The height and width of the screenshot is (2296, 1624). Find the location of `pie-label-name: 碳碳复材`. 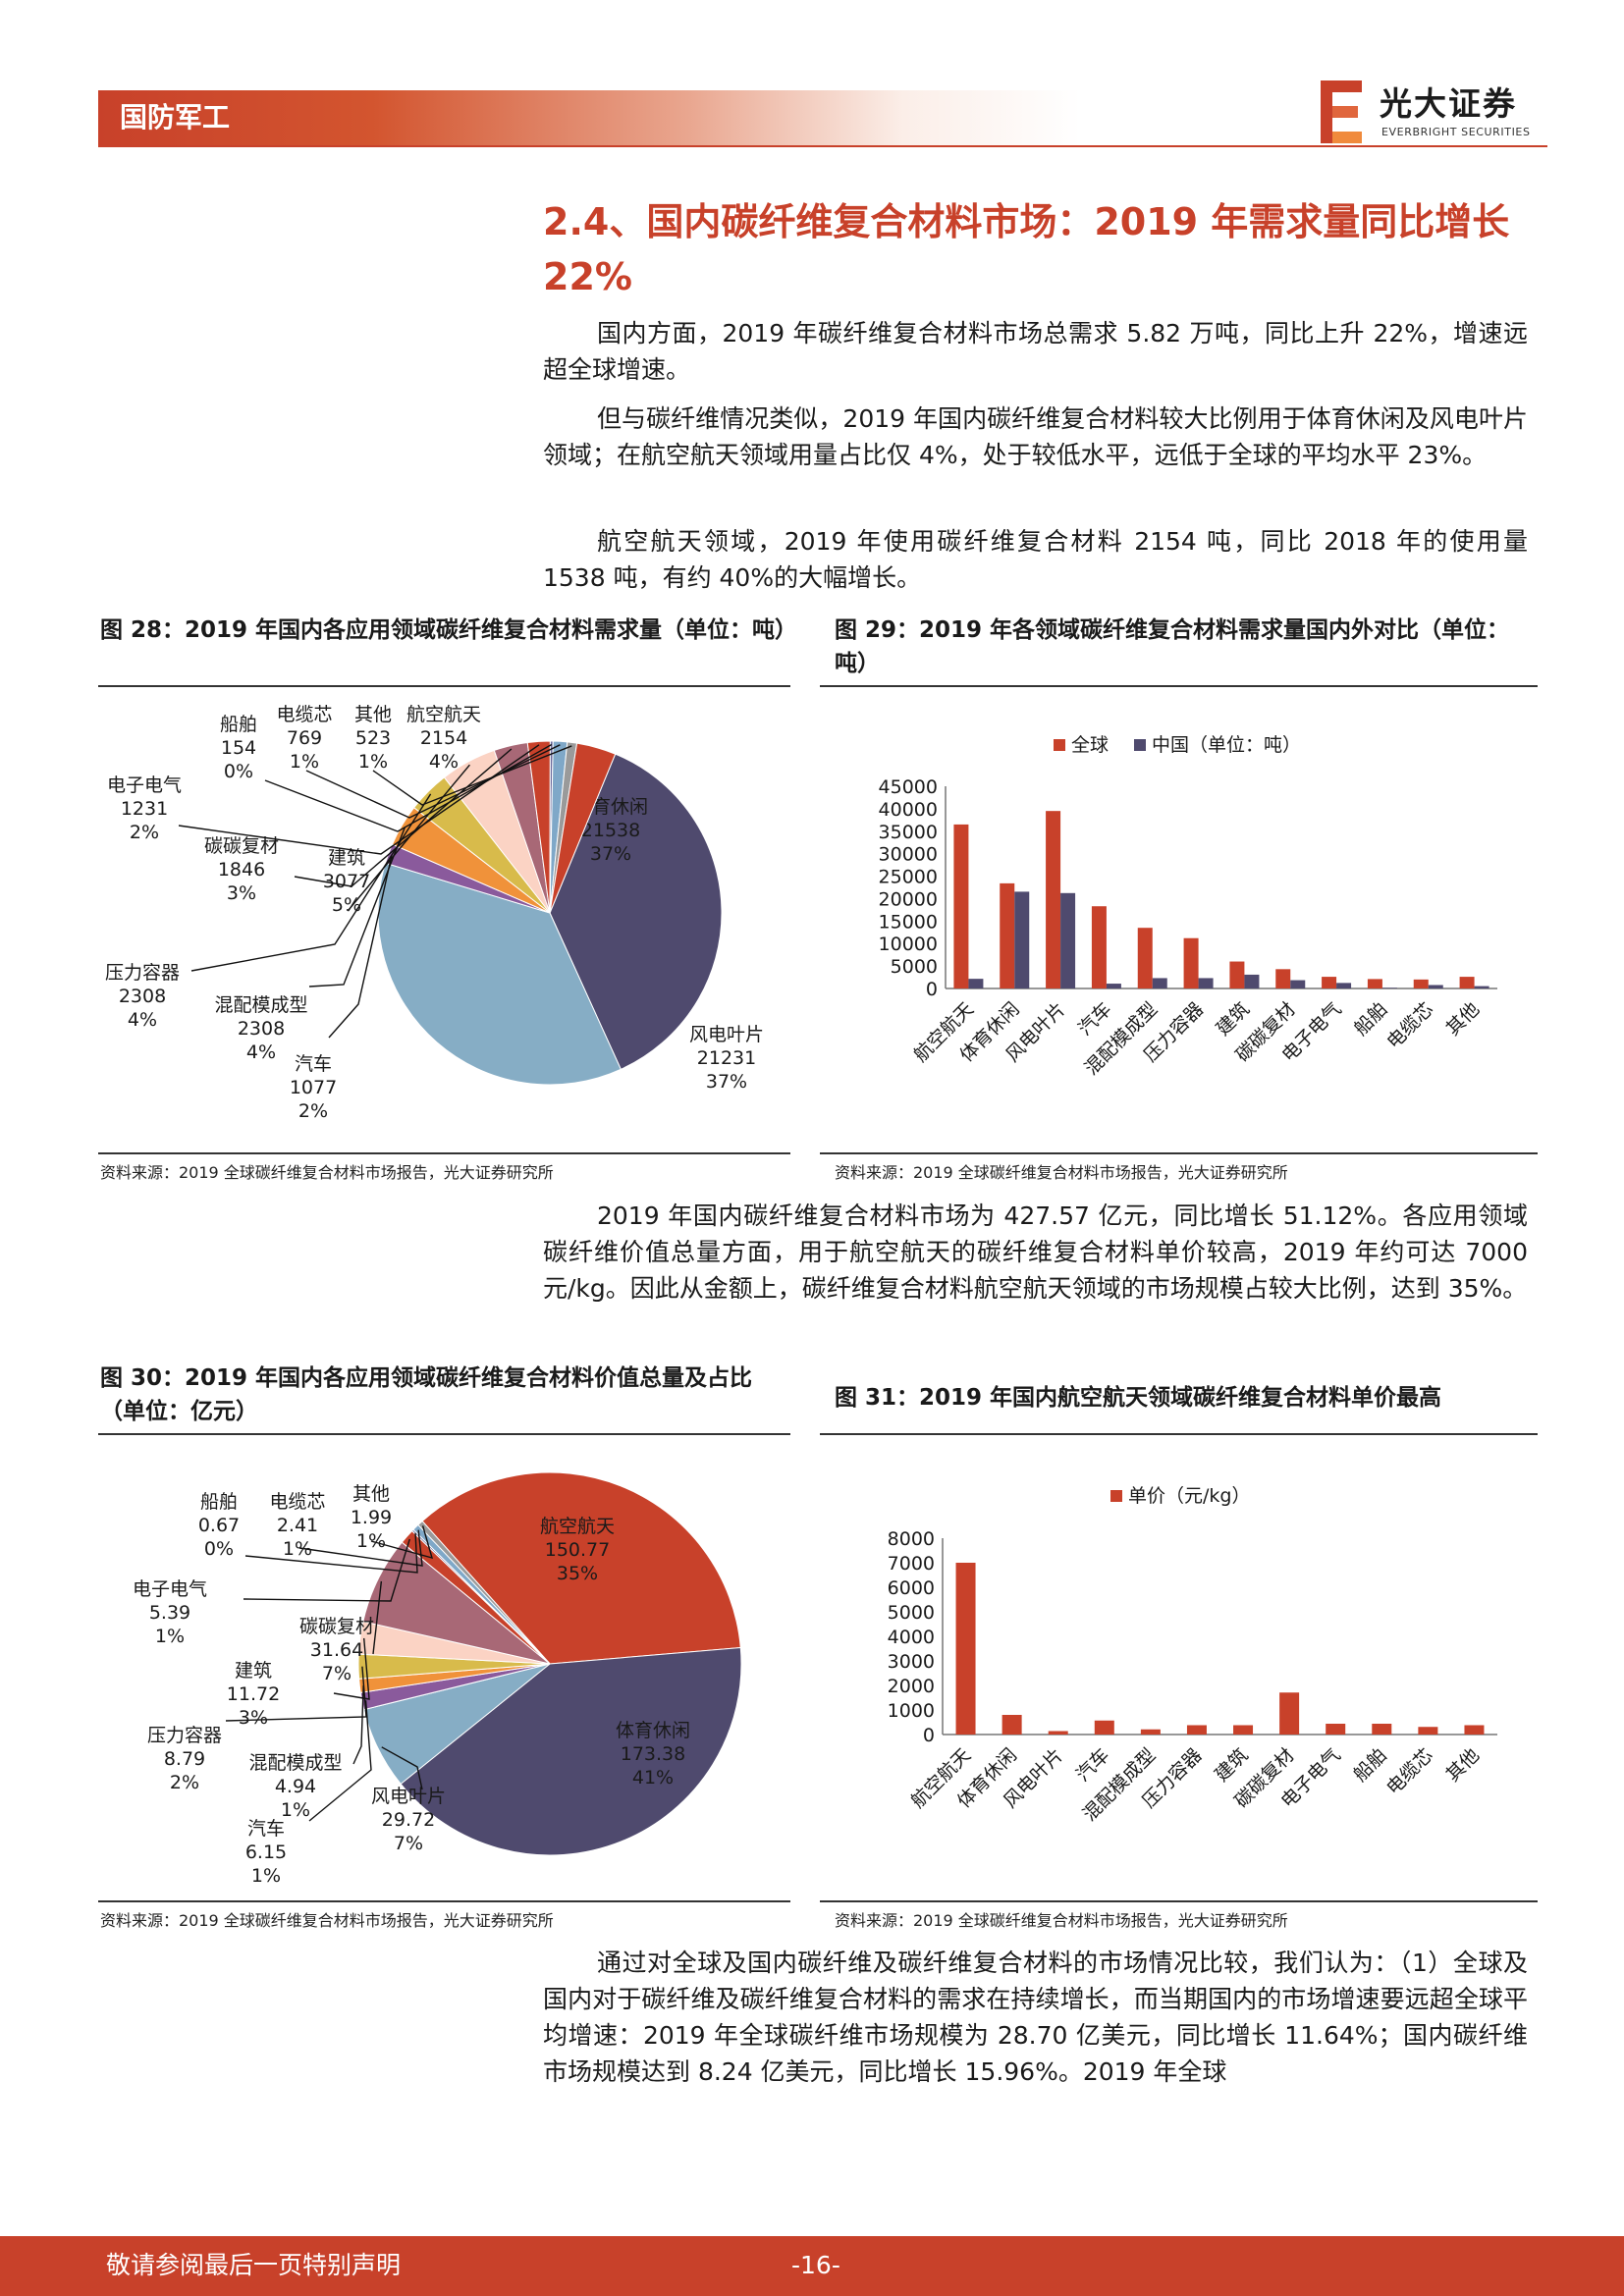

pie-label-name: 碳碳复材 is located at coordinates (336, 1626).